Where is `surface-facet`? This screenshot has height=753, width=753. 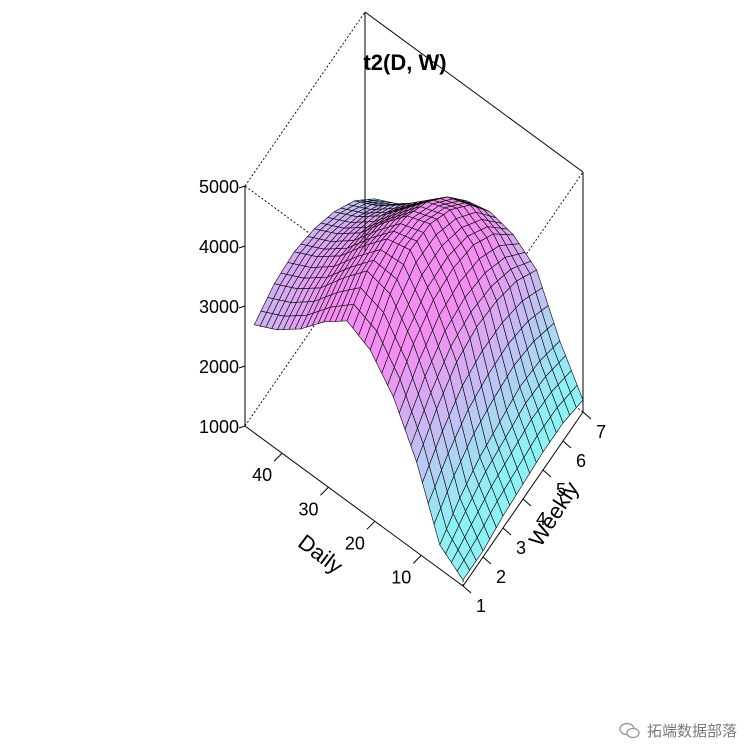 surface-facet is located at coordinates (463, 570).